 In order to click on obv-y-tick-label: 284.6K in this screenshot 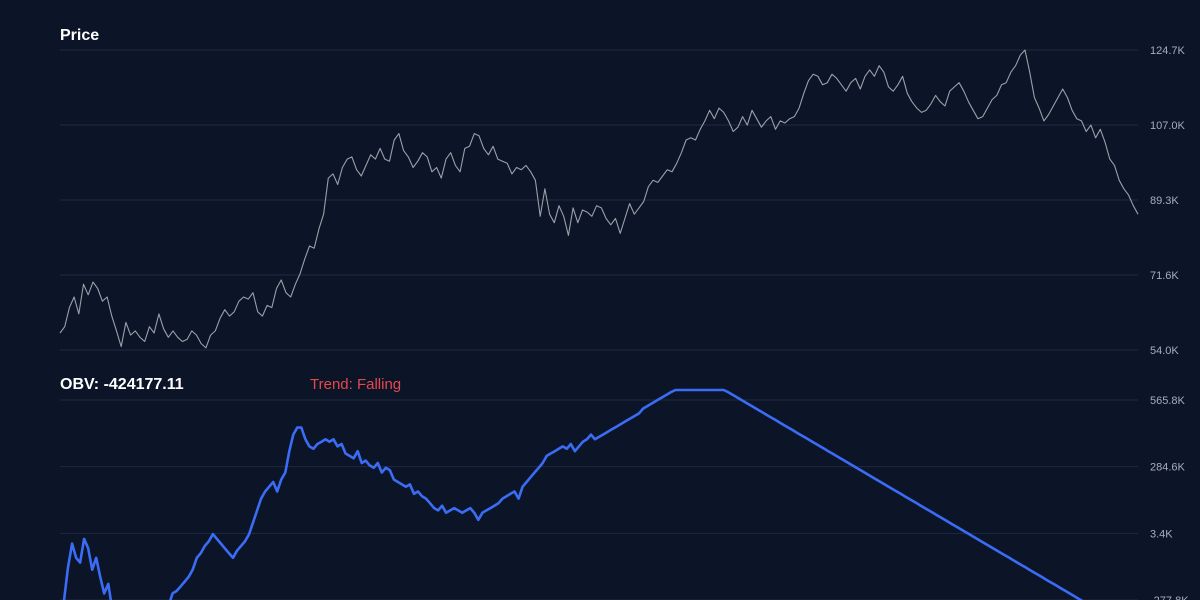, I will do `click(1168, 468)`.